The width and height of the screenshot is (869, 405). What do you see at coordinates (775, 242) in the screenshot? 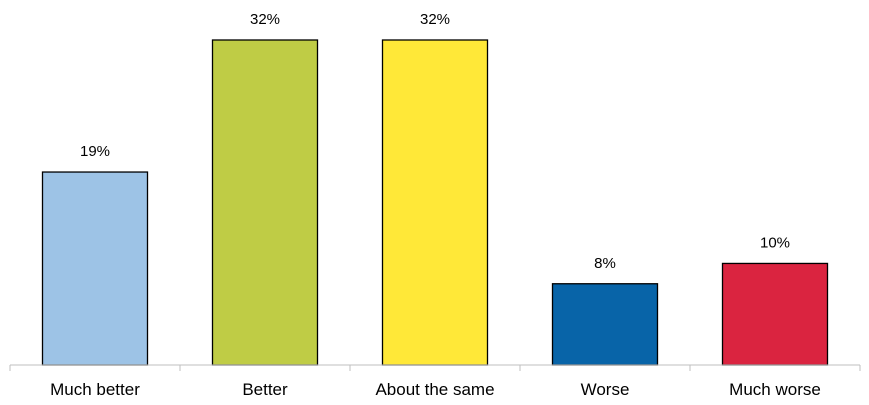
I see `data-label-much-worse: 10%` at bounding box center [775, 242].